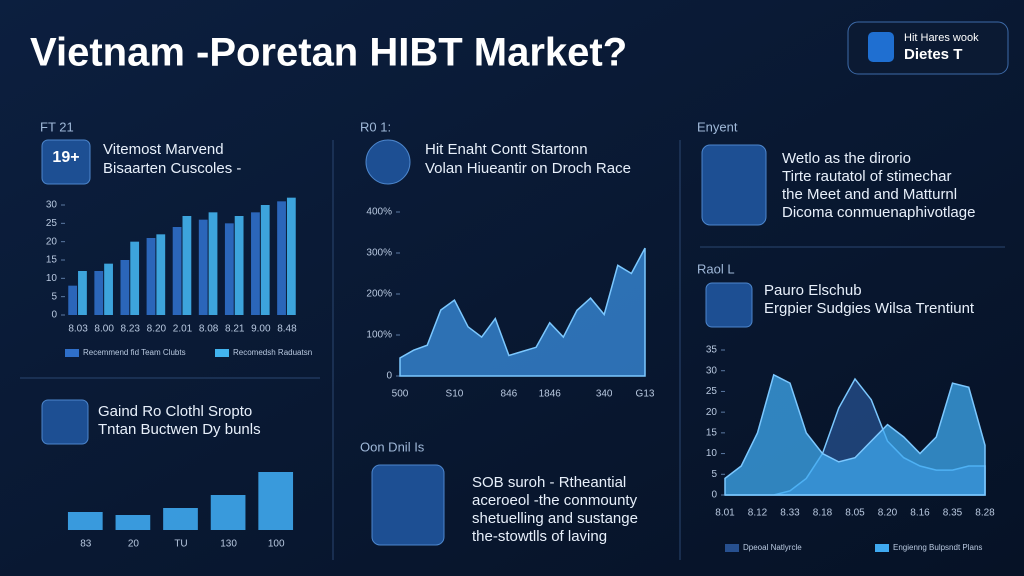  What do you see at coordinates (555, 500) in the screenshot?
I see `panel-line: aceroeol -the conmounty` at bounding box center [555, 500].